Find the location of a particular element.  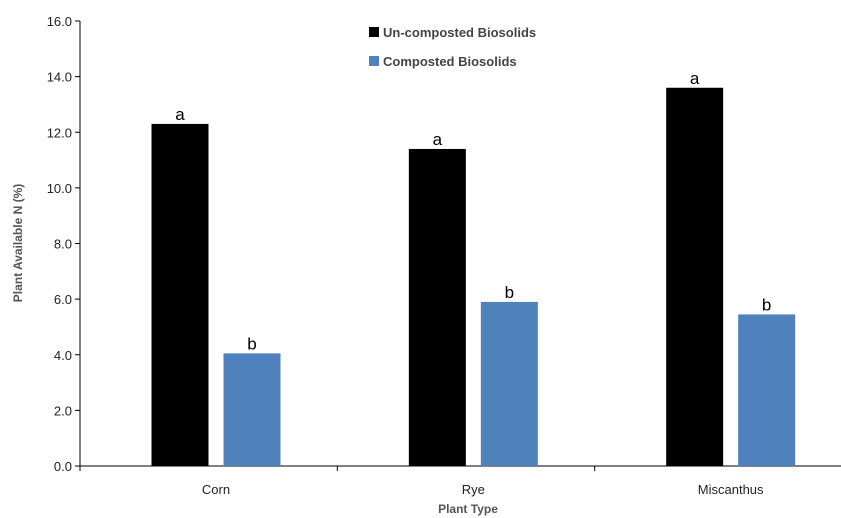

bar-rye-un-composted is located at coordinates (437, 307).